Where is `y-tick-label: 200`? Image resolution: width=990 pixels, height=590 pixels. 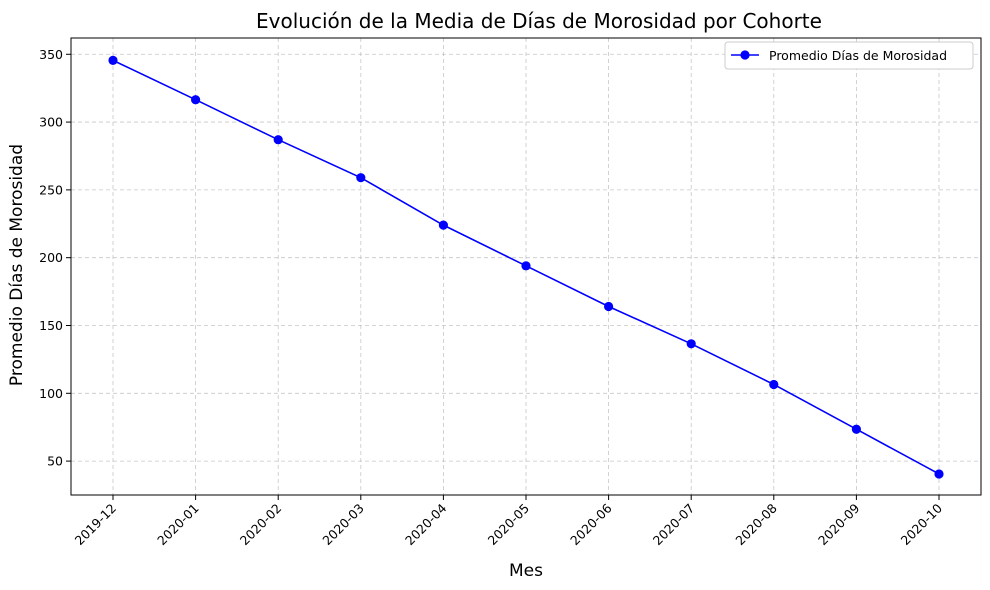 y-tick-label: 200 is located at coordinates (51, 257).